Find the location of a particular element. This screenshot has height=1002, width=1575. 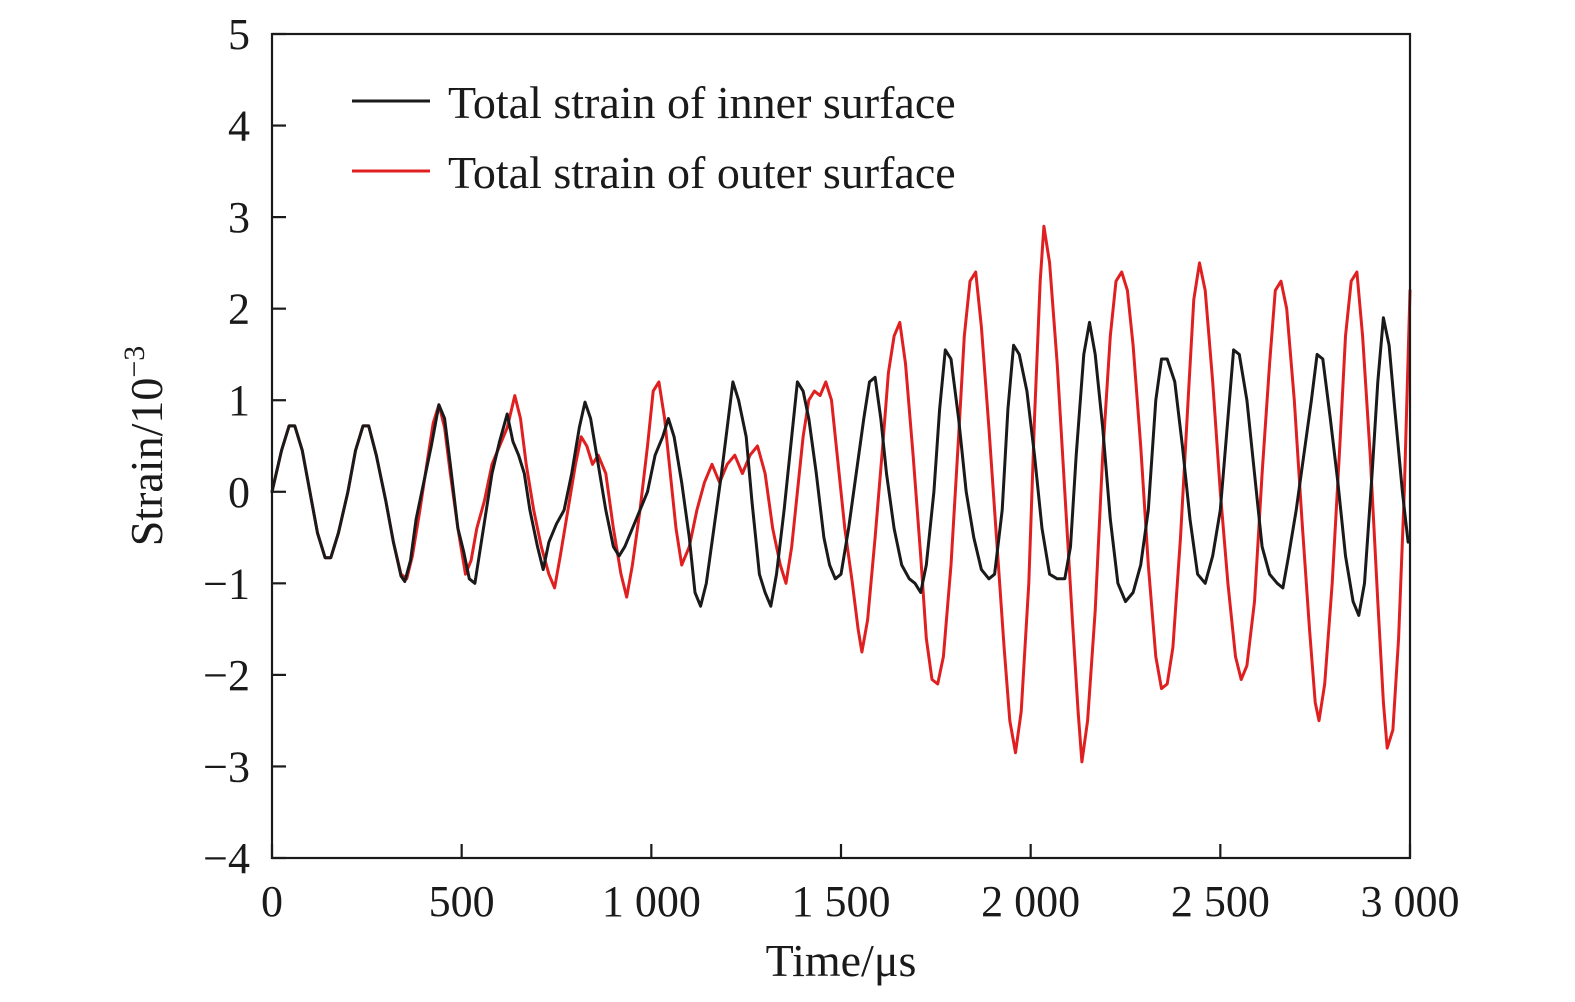

x-tick-label: 500 is located at coordinates (462, 901).